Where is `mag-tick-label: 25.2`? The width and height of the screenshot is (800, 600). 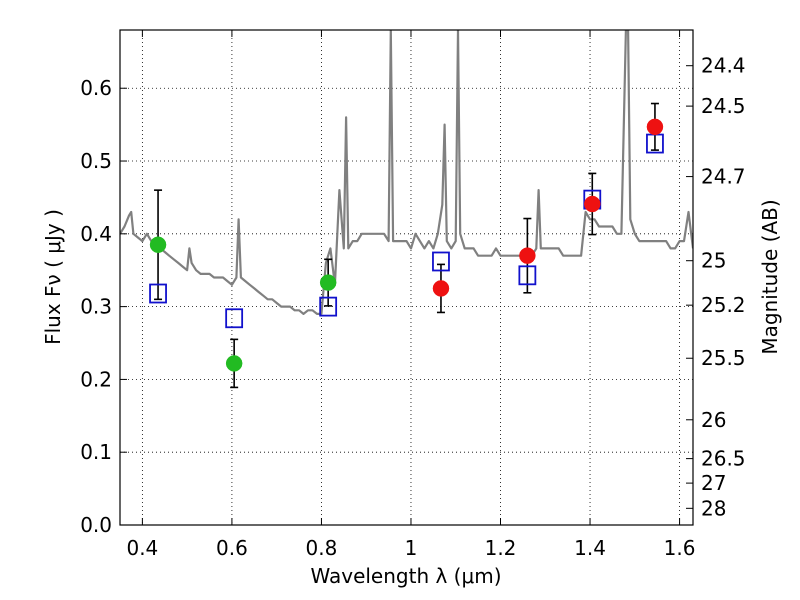
mag-tick-label: 25.2 is located at coordinates (723, 305).